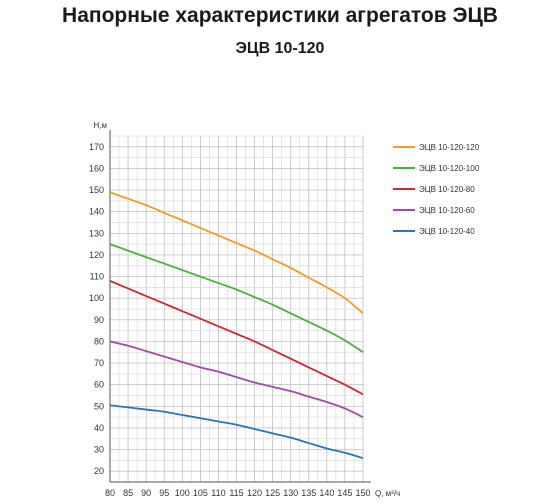 This screenshot has width=560, height=504. Describe the element at coordinates (99, 406) in the screenshot. I see `y-tick-label: 50` at that location.